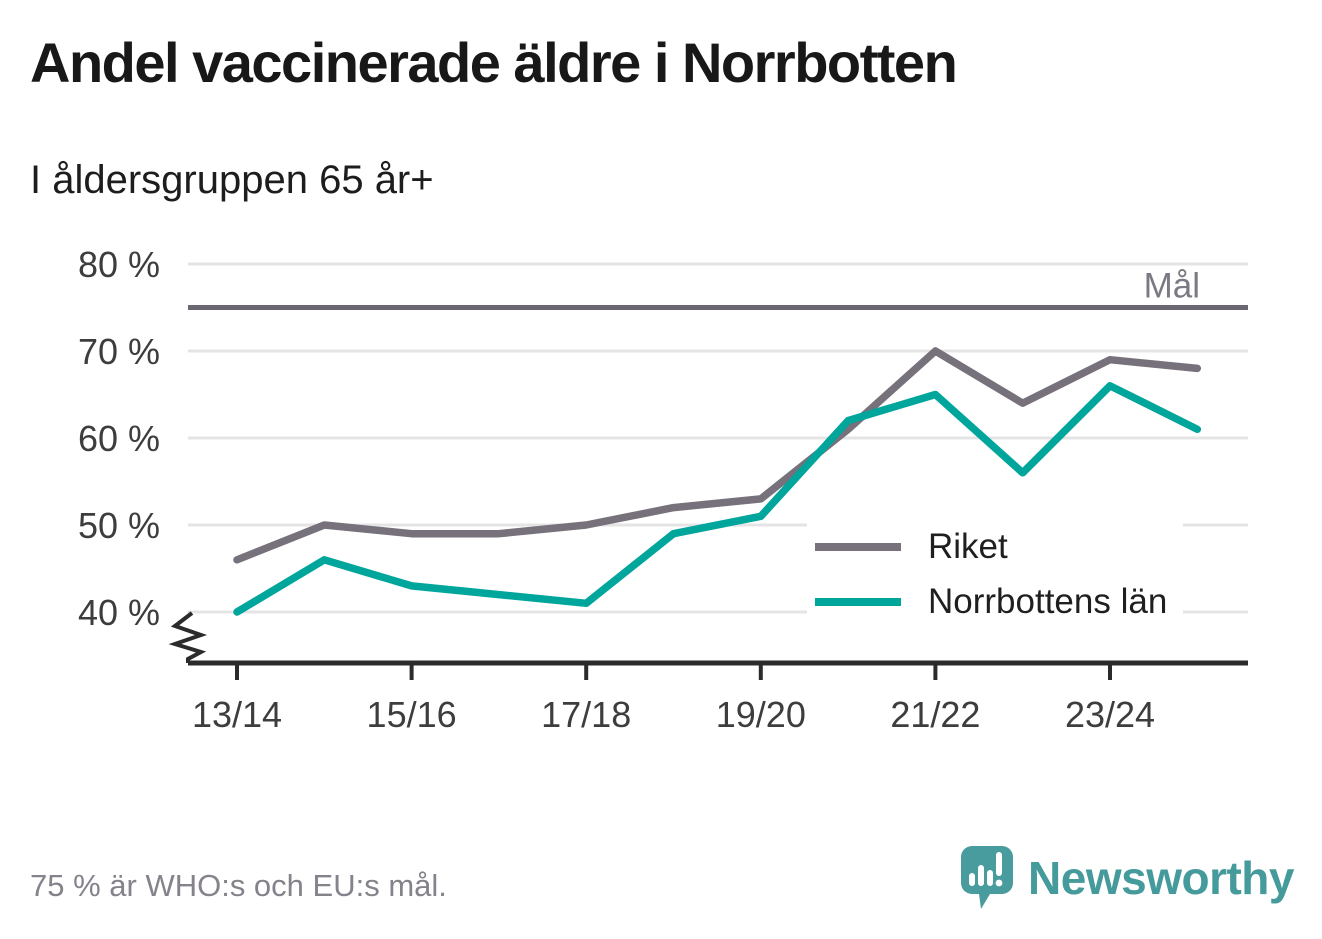  I want to click on x-tick-label: 15/16, so click(412, 714).